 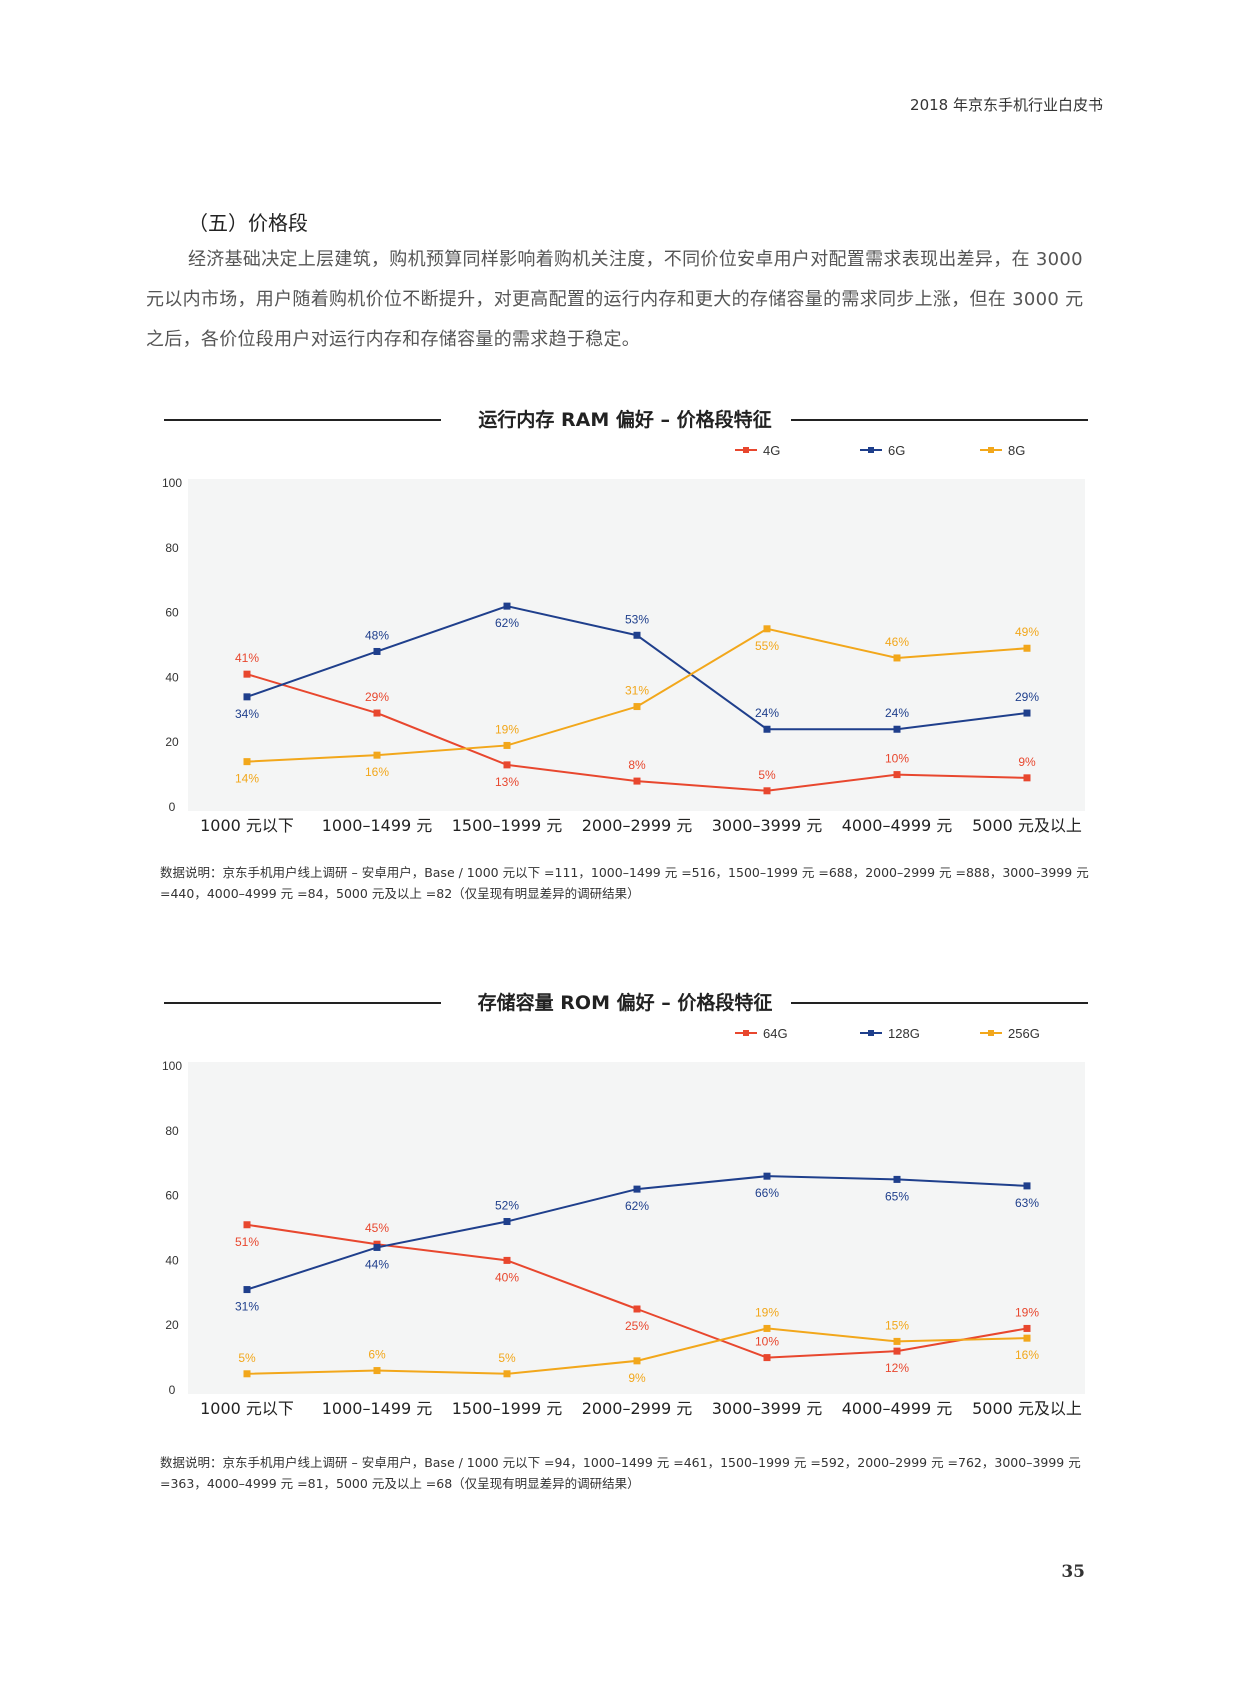 I want to click on data-label: 44%, so click(x=377, y=1264).